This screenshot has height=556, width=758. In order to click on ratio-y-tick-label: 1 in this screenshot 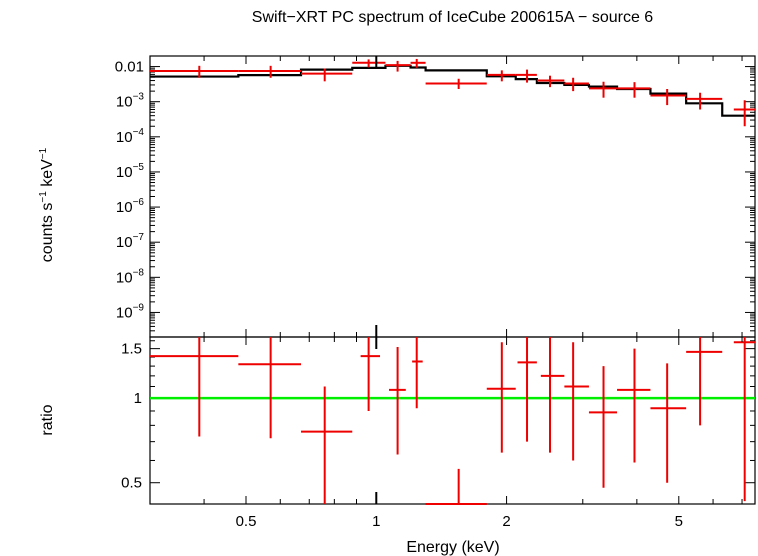, I will do `click(138, 398)`.